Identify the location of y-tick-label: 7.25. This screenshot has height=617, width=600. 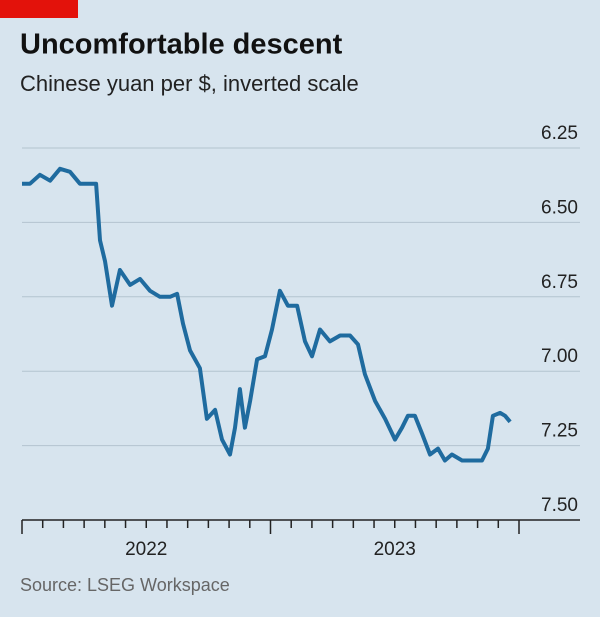
(559, 431).